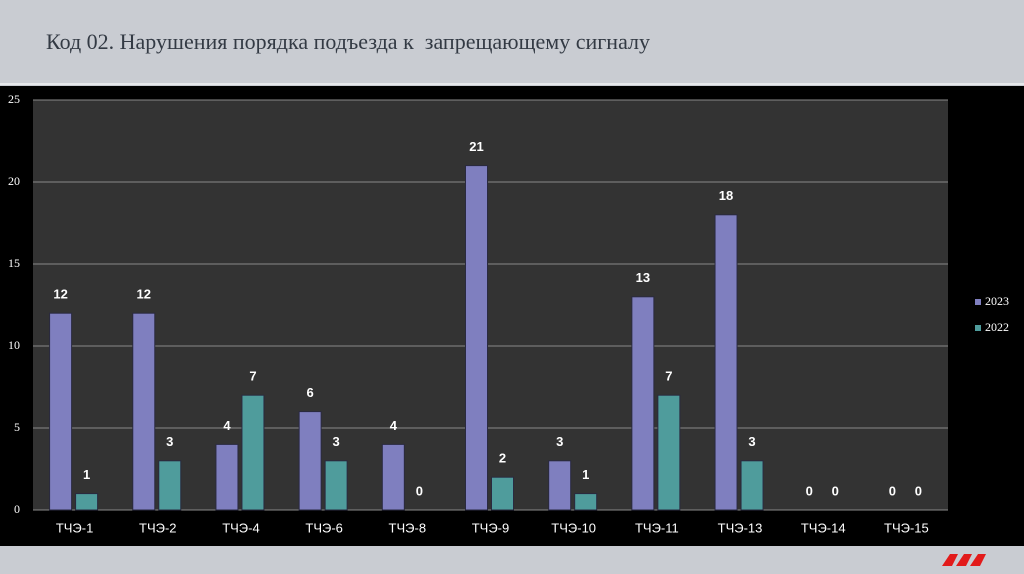  I want to click on legend-label: 2022, so click(997, 327).